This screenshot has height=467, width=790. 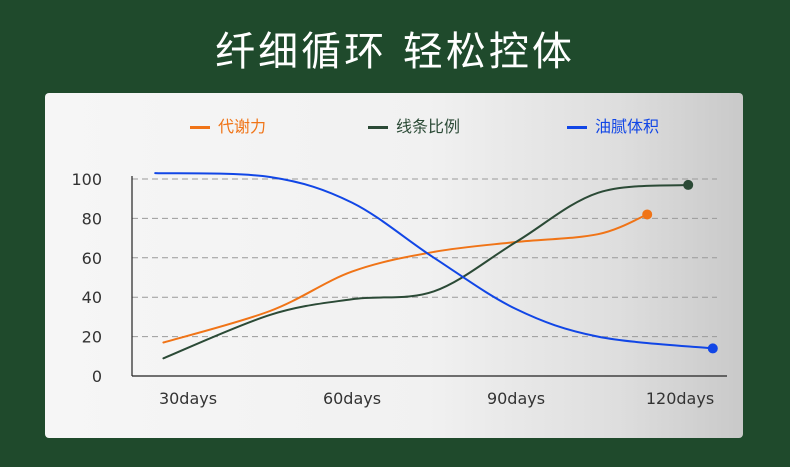 What do you see at coordinates (577, 127) in the screenshot?
I see `legend-swatch-body-fat` at bounding box center [577, 127].